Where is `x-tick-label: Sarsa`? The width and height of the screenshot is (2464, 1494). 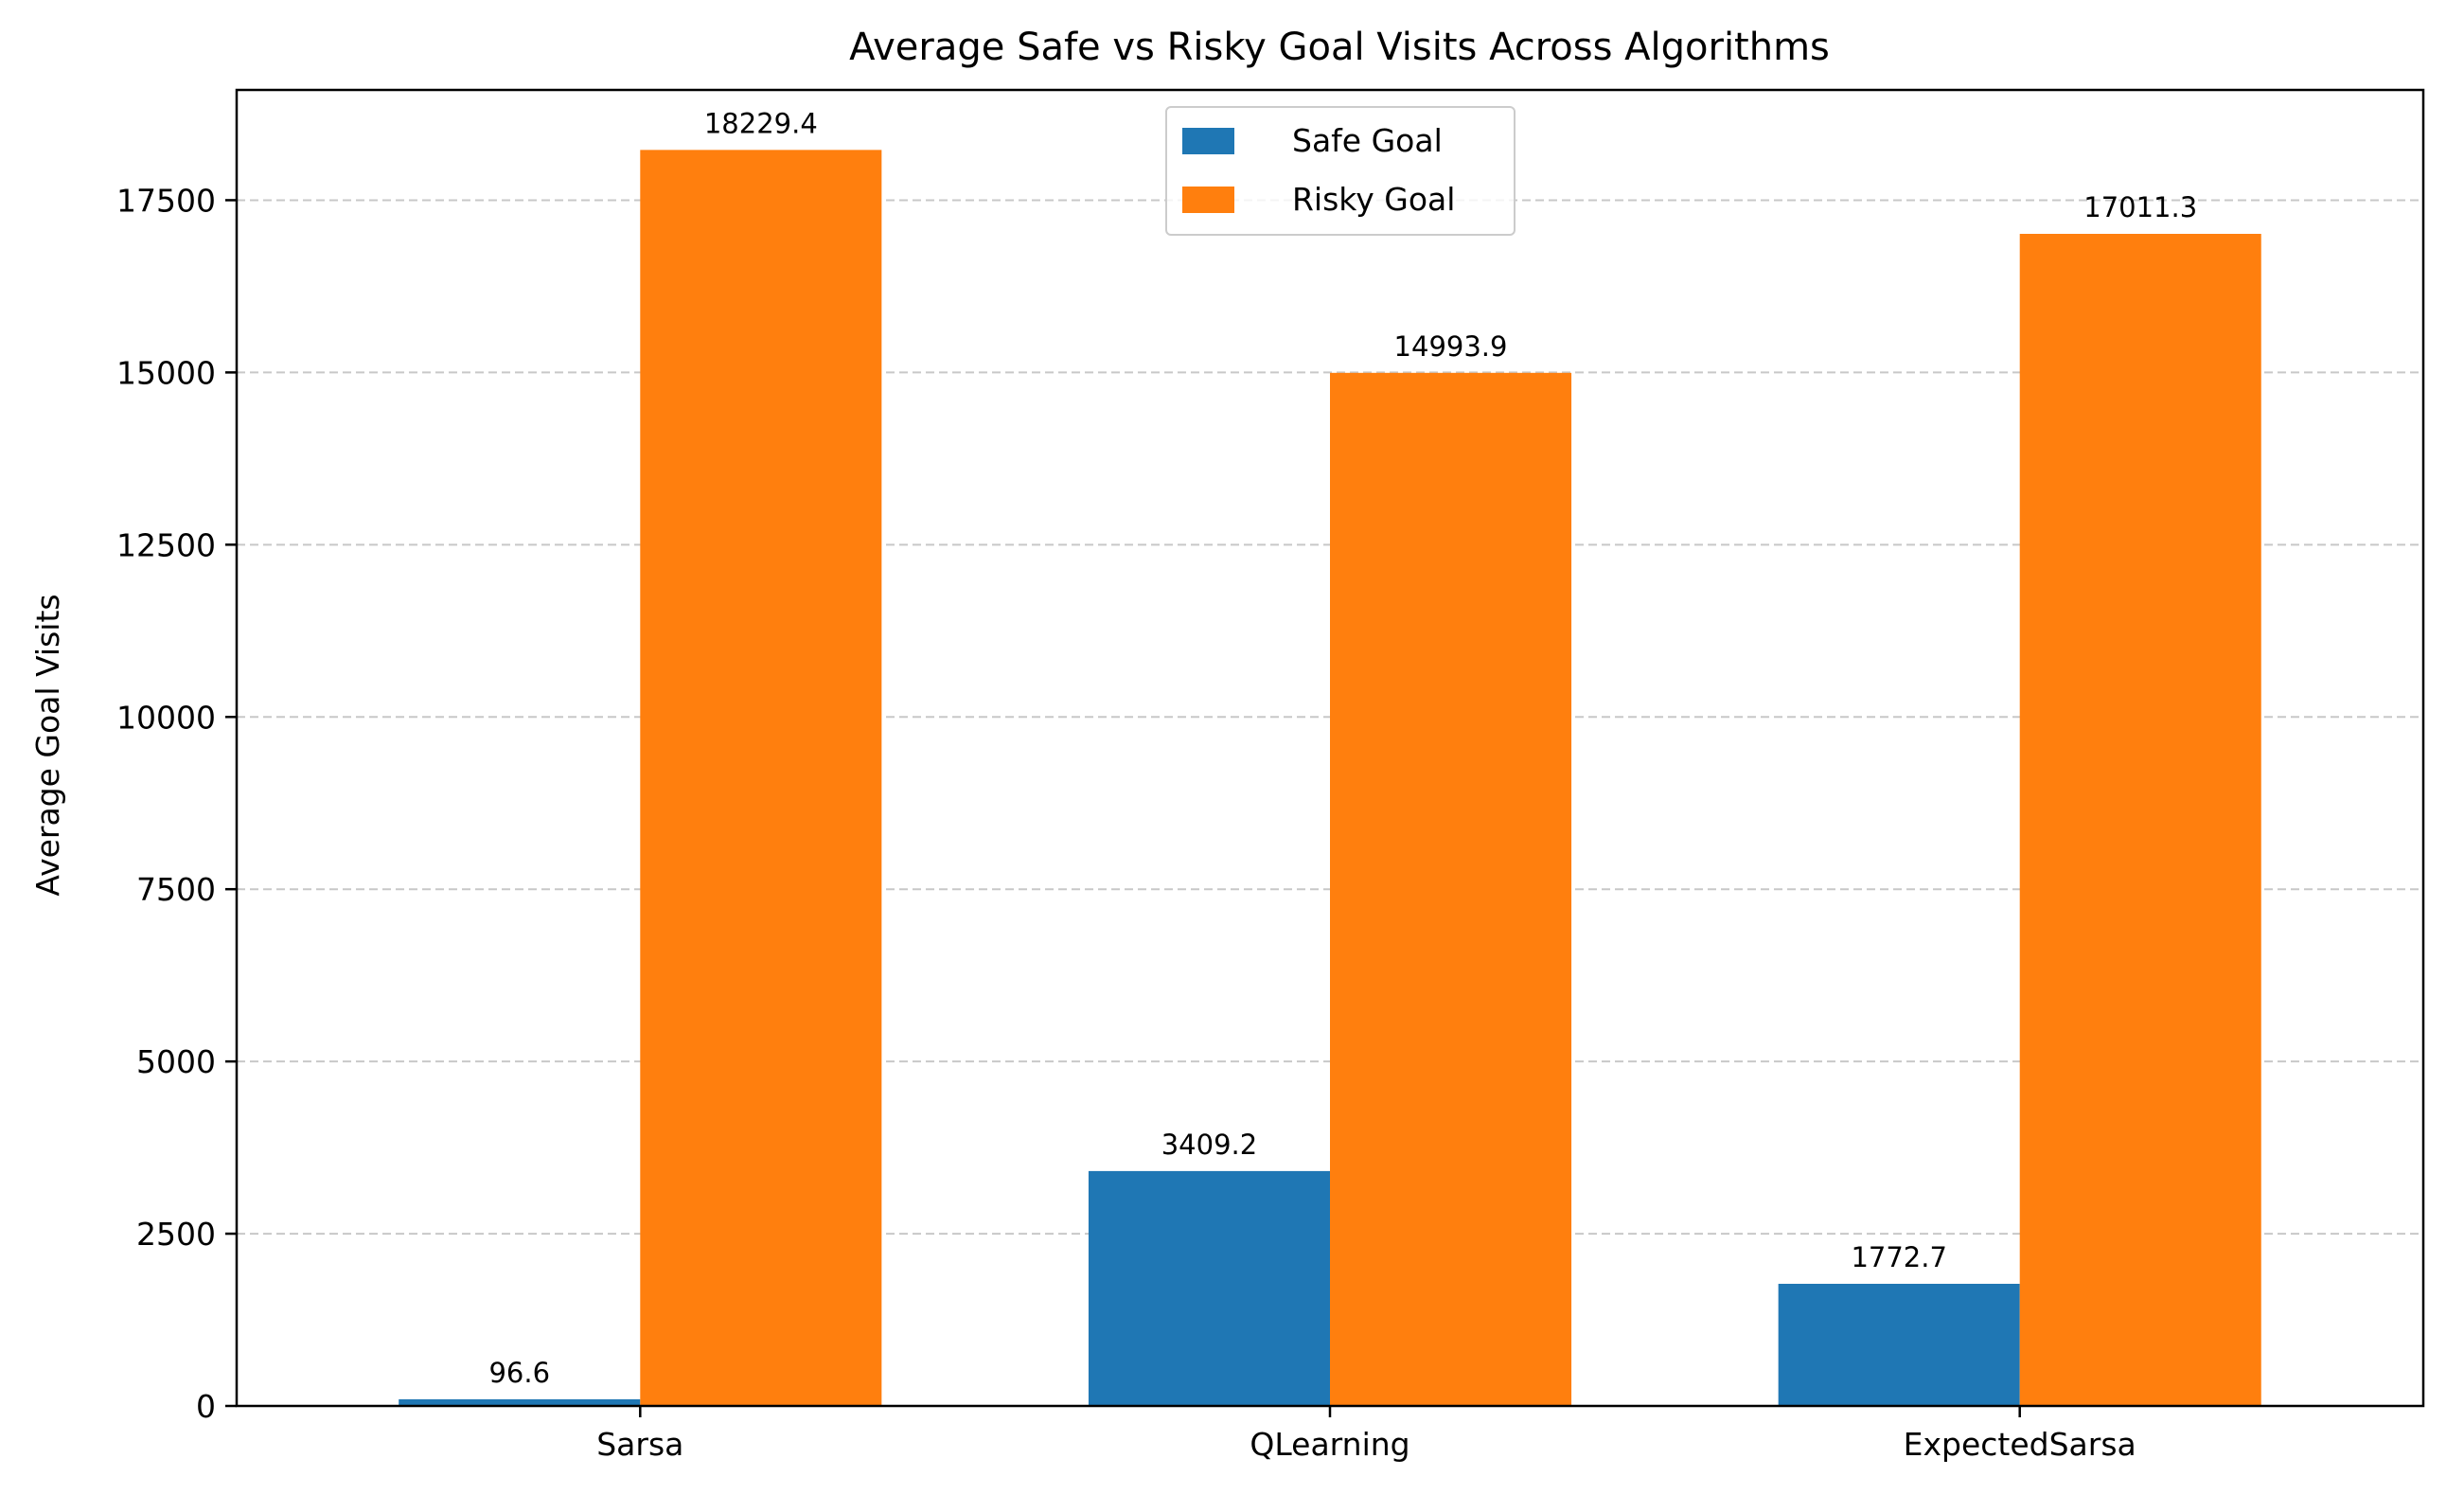 x-tick-label: Sarsa is located at coordinates (639, 1444).